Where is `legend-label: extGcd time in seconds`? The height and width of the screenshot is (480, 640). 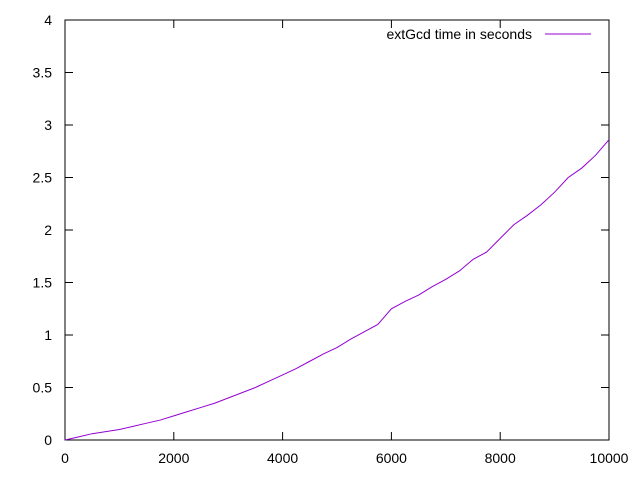 legend-label: extGcd time in seconds is located at coordinates (459, 34).